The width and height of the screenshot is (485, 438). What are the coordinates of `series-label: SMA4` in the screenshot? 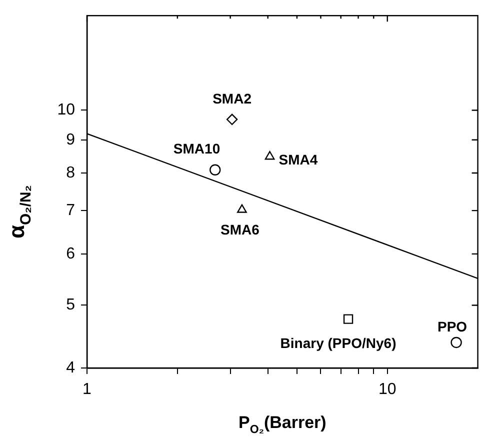 It's located at (298, 159).